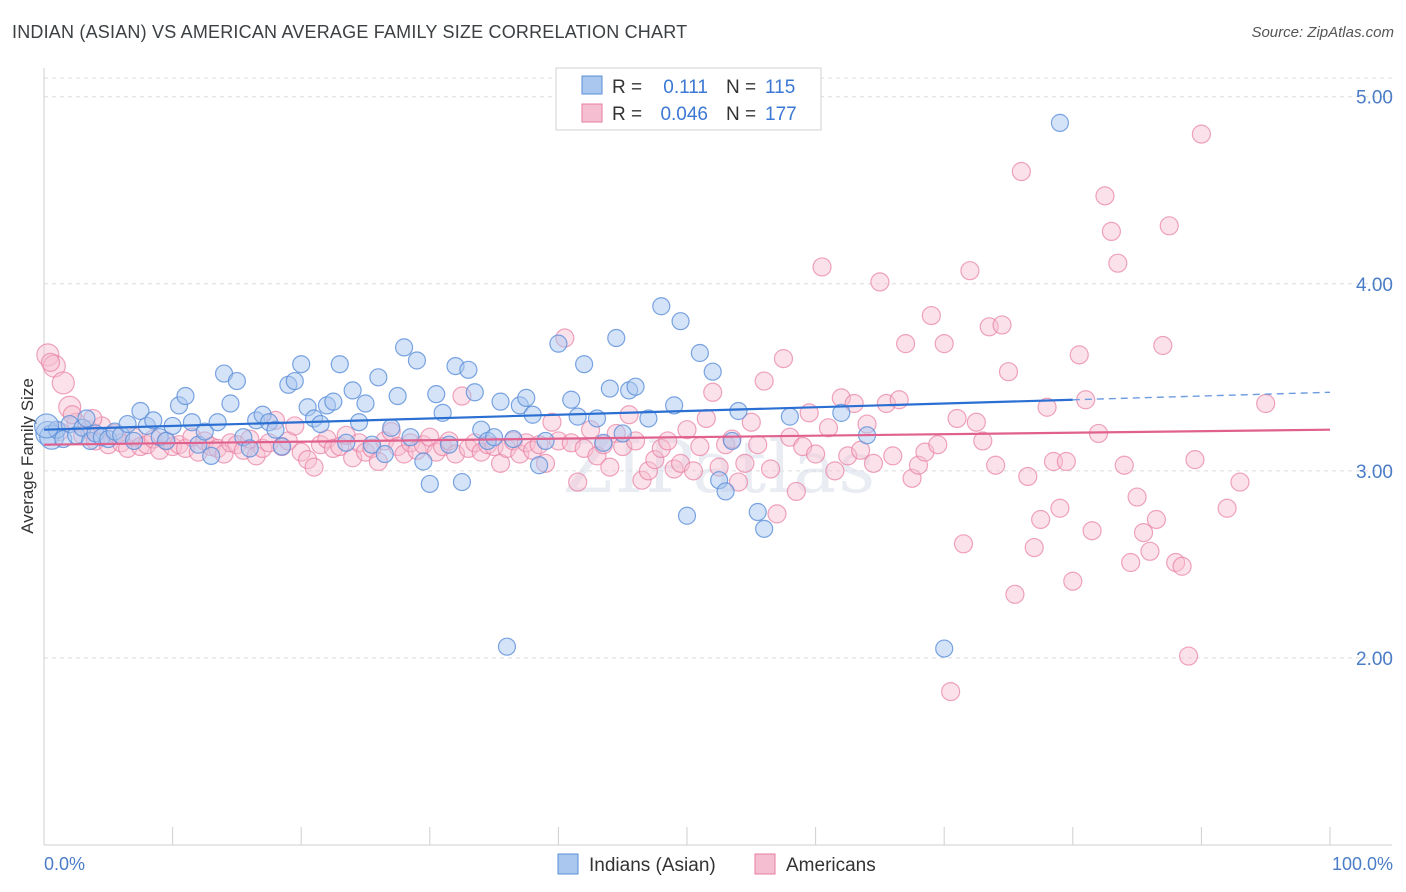  What do you see at coordinates (1374, 285) in the screenshot?
I see `y-tick-label: 4.00` at bounding box center [1374, 285].